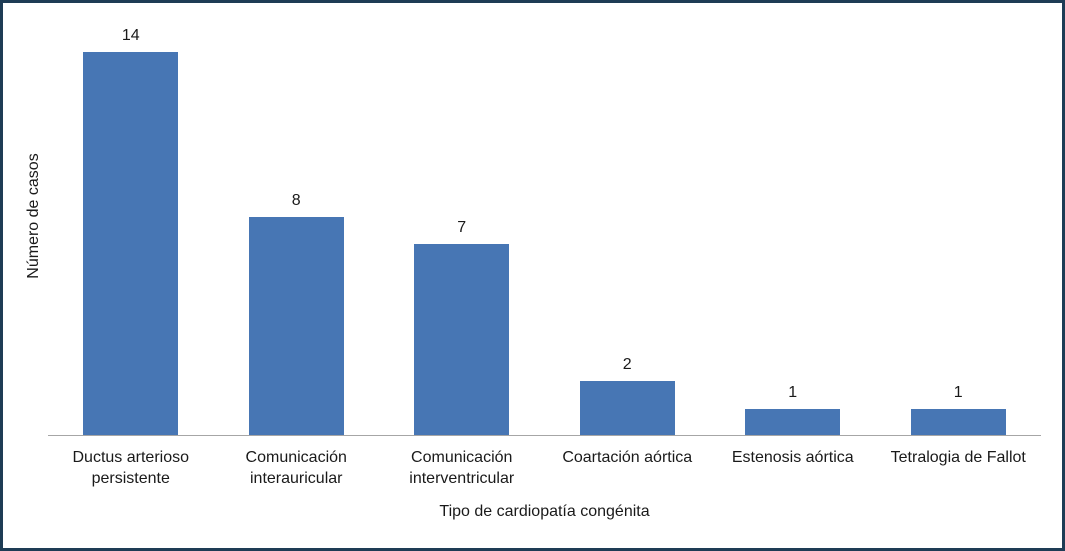 The image size is (1065, 551). I want to click on x-axis-tick-label: Ductus arterioso persistente, so click(131, 468).